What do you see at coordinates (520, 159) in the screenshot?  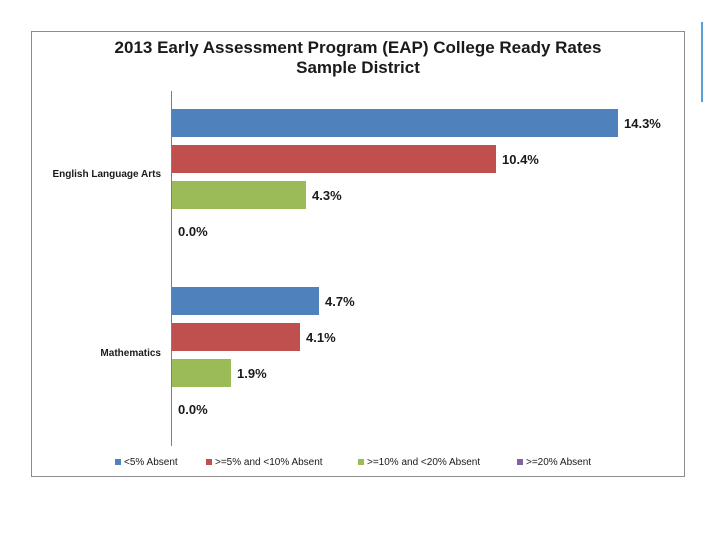 I see `data-label: 10.4%` at bounding box center [520, 159].